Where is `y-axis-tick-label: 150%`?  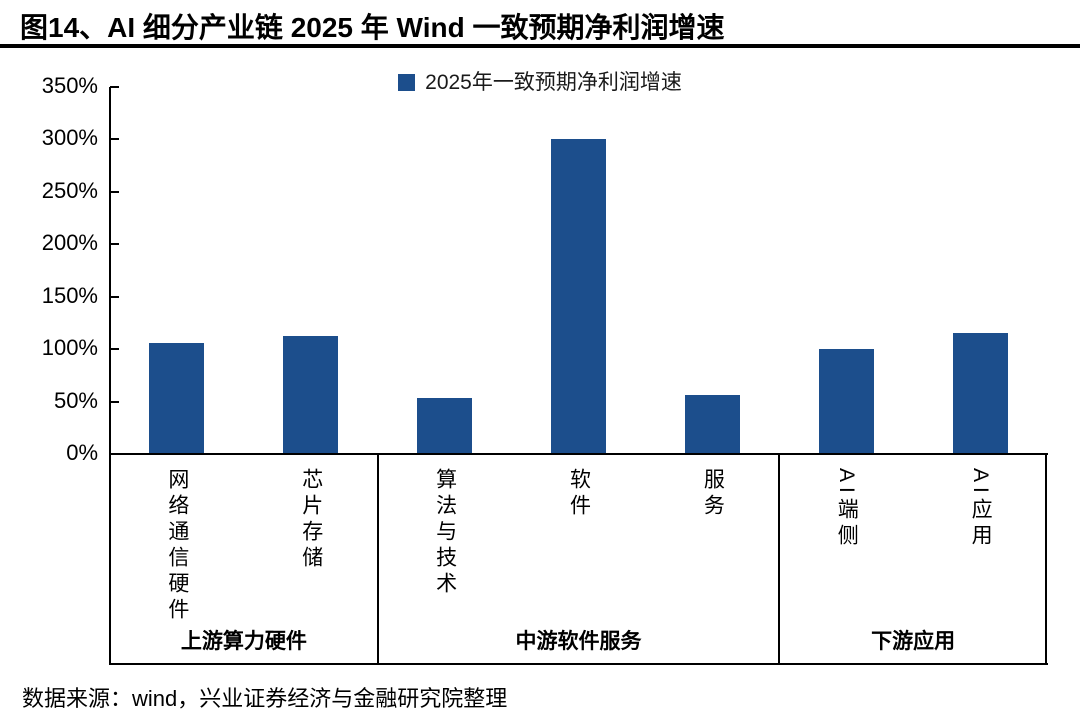
y-axis-tick-label: 150% is located at coordinates (69, 295).